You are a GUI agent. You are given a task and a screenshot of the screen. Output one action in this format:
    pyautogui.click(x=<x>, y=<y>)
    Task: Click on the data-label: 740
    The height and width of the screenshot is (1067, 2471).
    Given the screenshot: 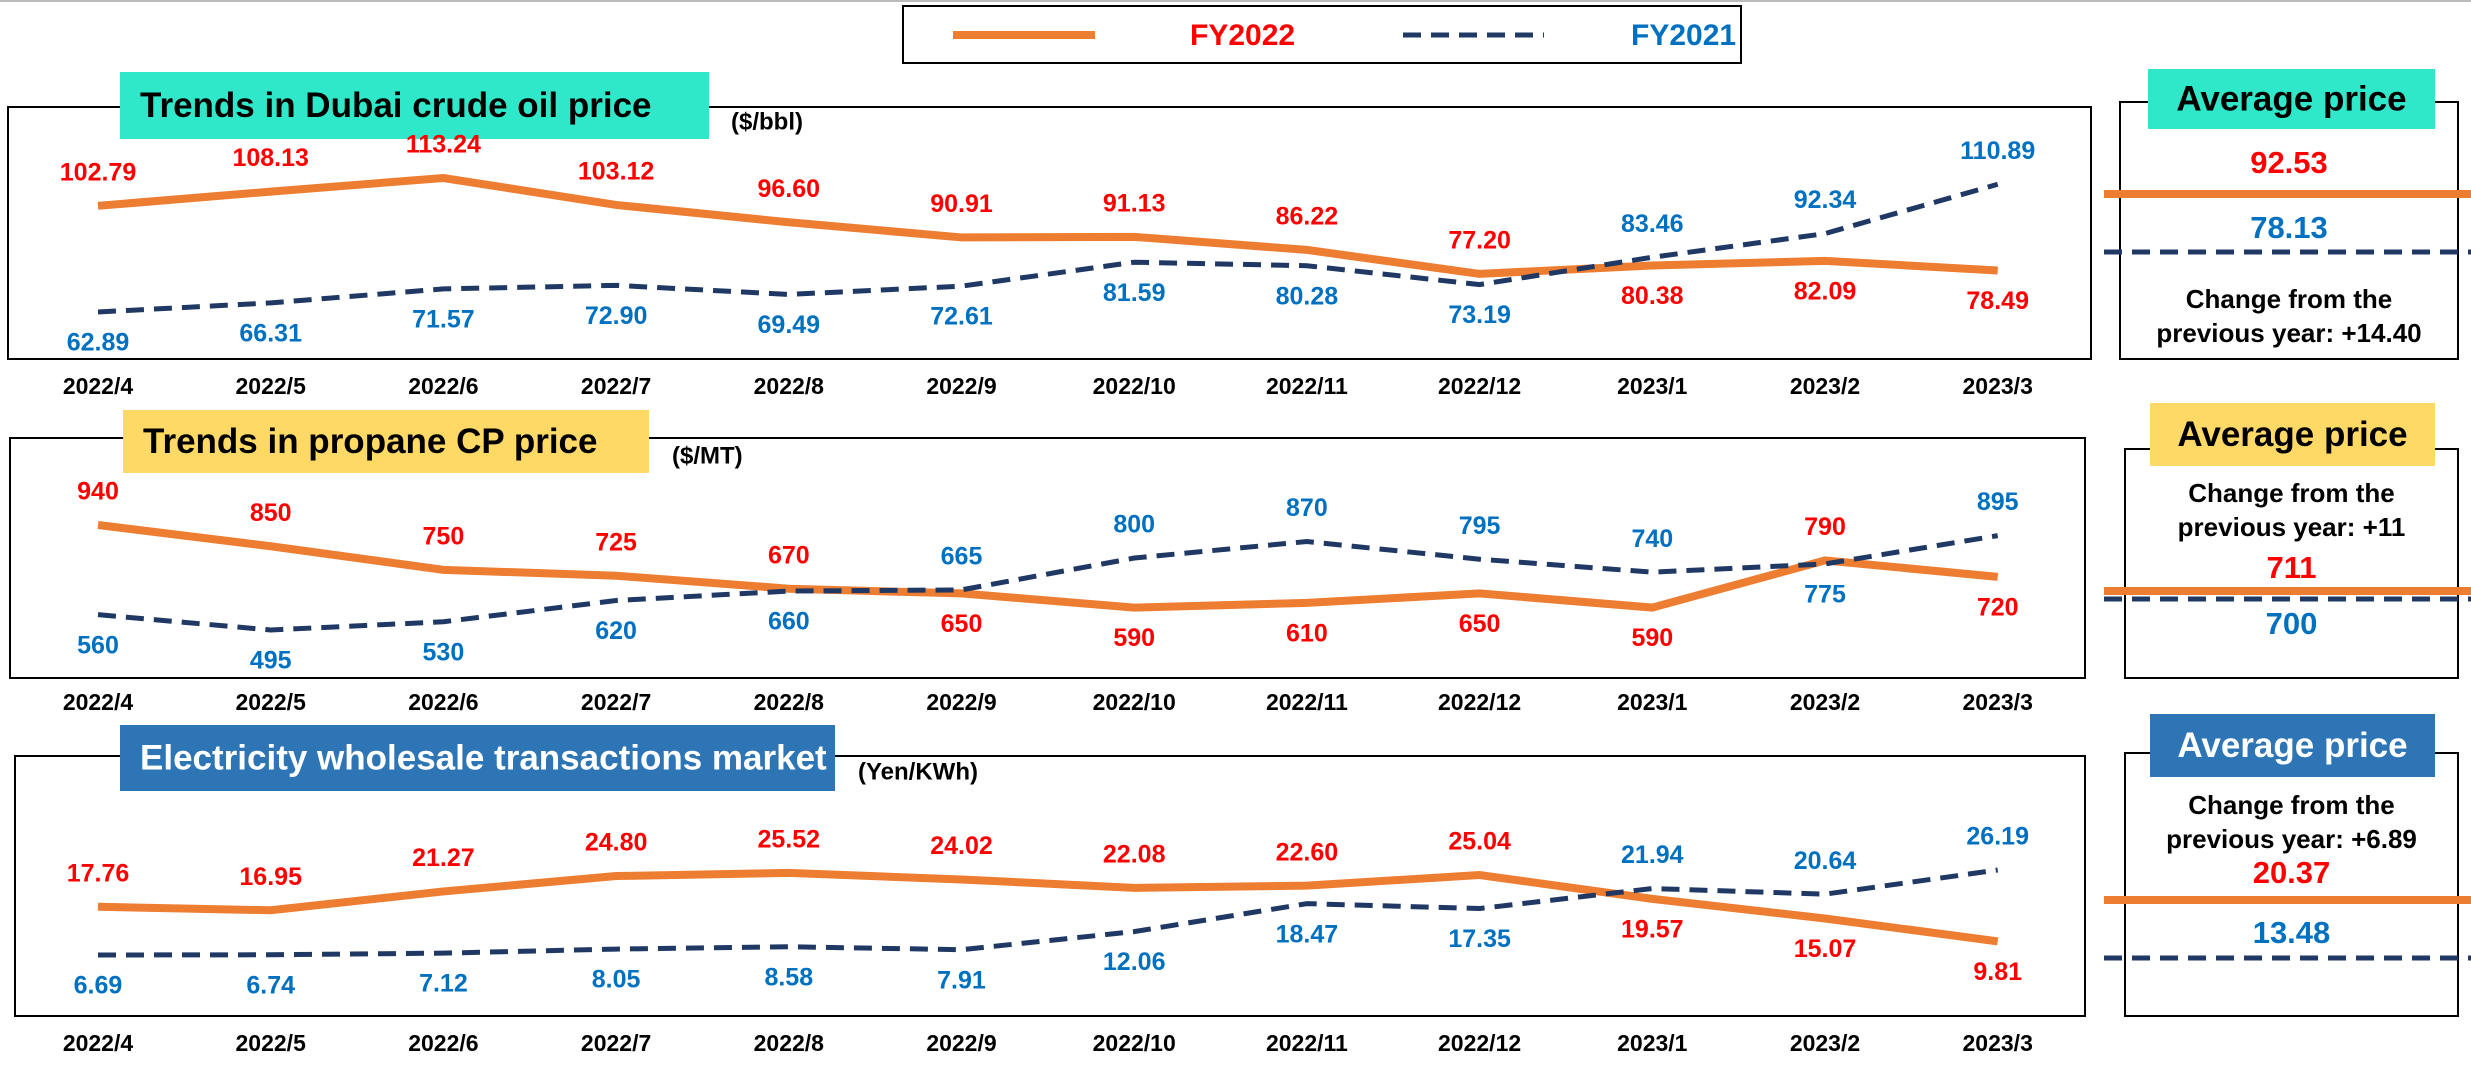 What is the action you would take?
    pyautogui.click(x=1652, y=539)
    